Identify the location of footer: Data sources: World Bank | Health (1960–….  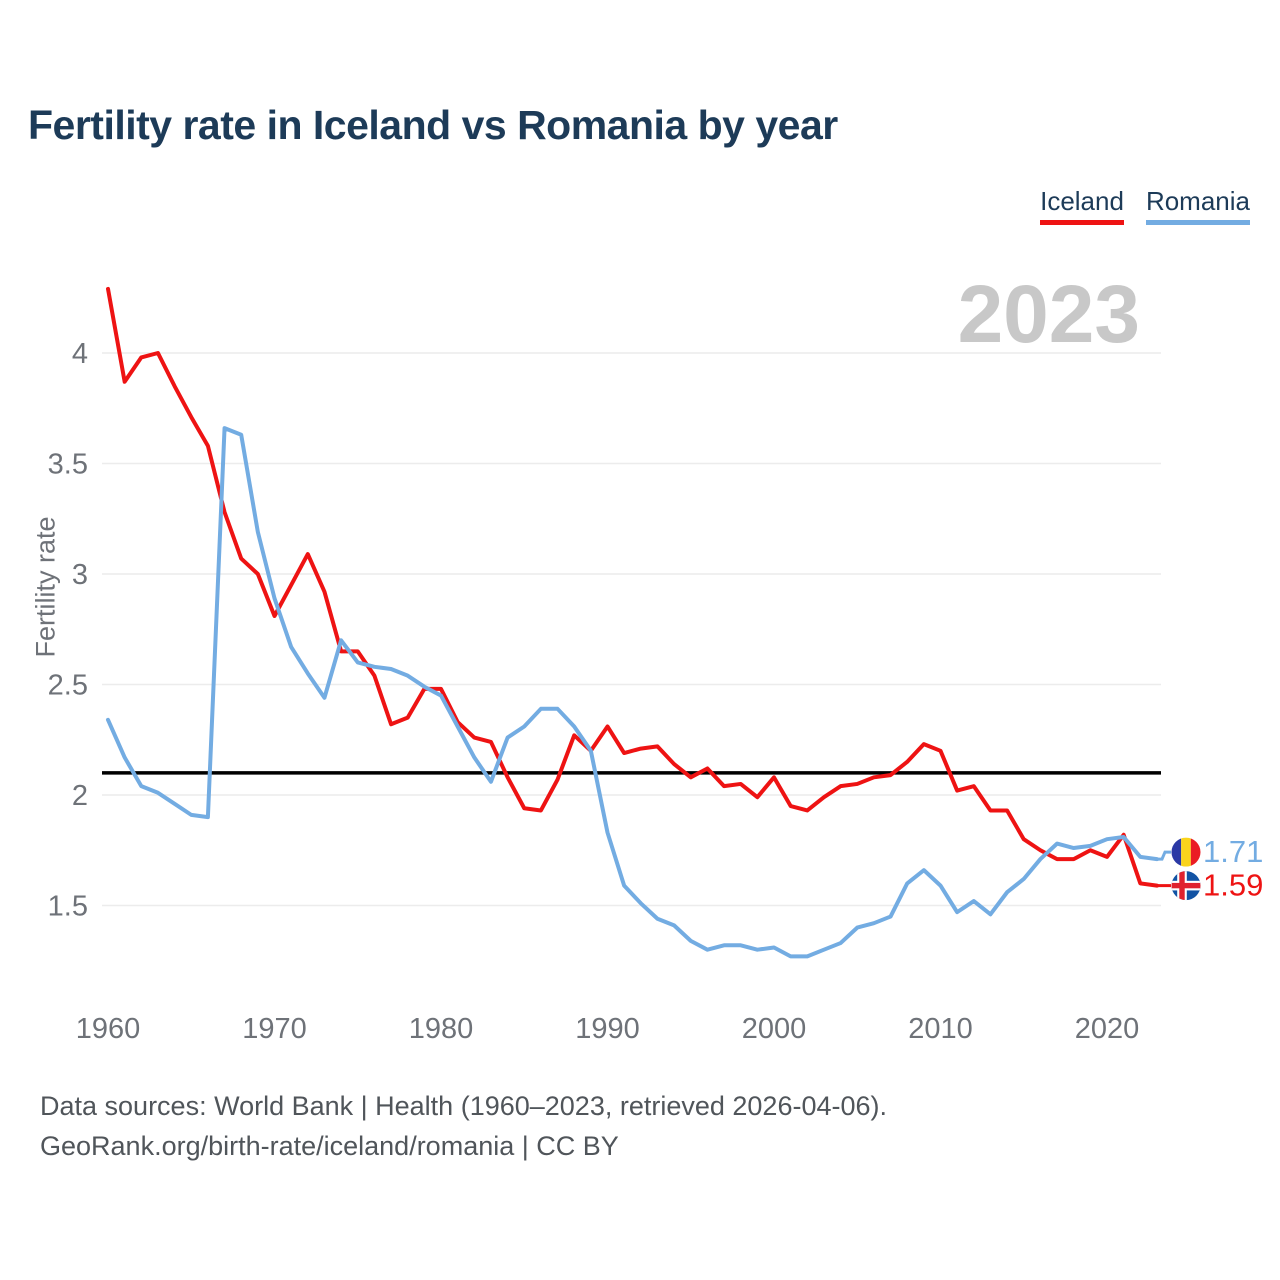
(463, 1126).